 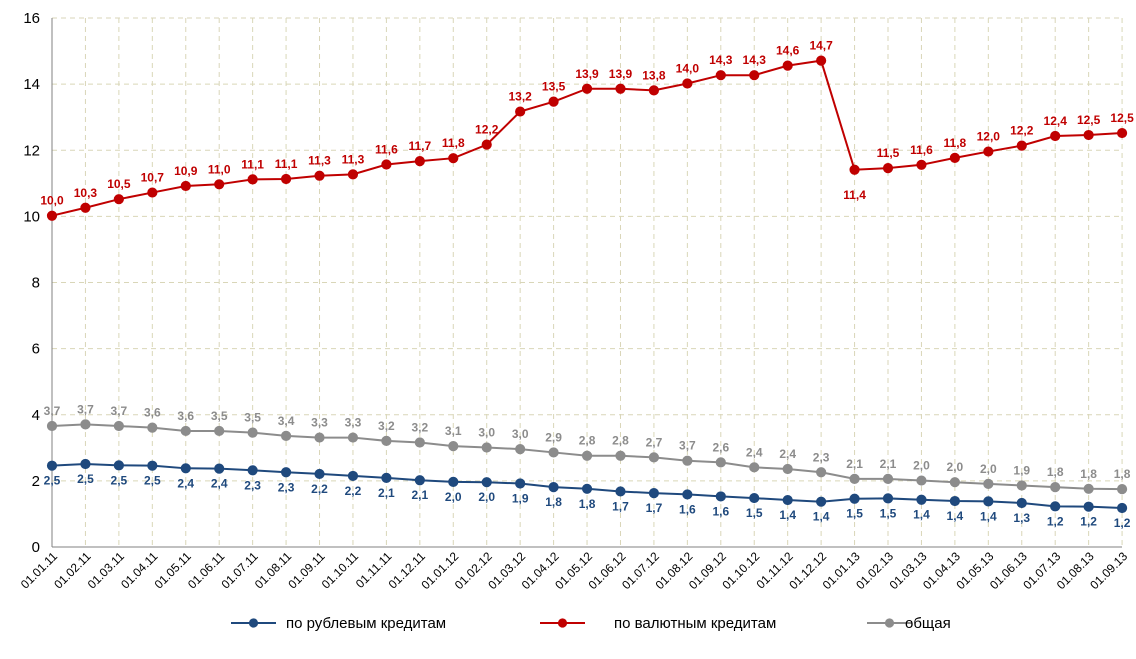 I want to click on data-label: 11,6, so click(x=386, y=149).